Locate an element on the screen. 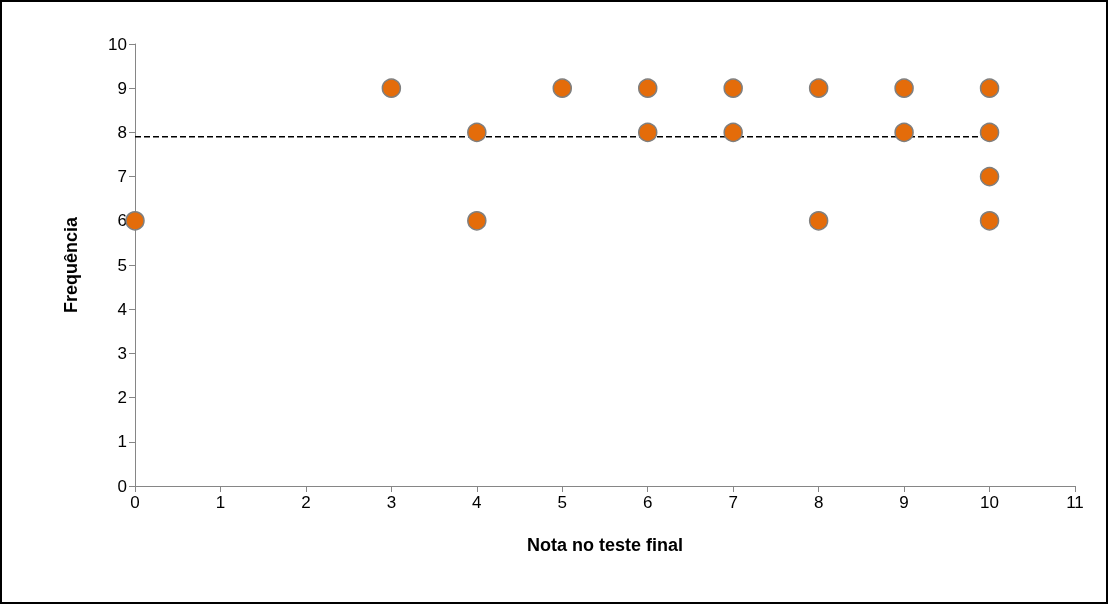 Image resolution: width=1108 pixels, height=604 pixels. x-tick-label: 3 is located at coordinates (391, 502).